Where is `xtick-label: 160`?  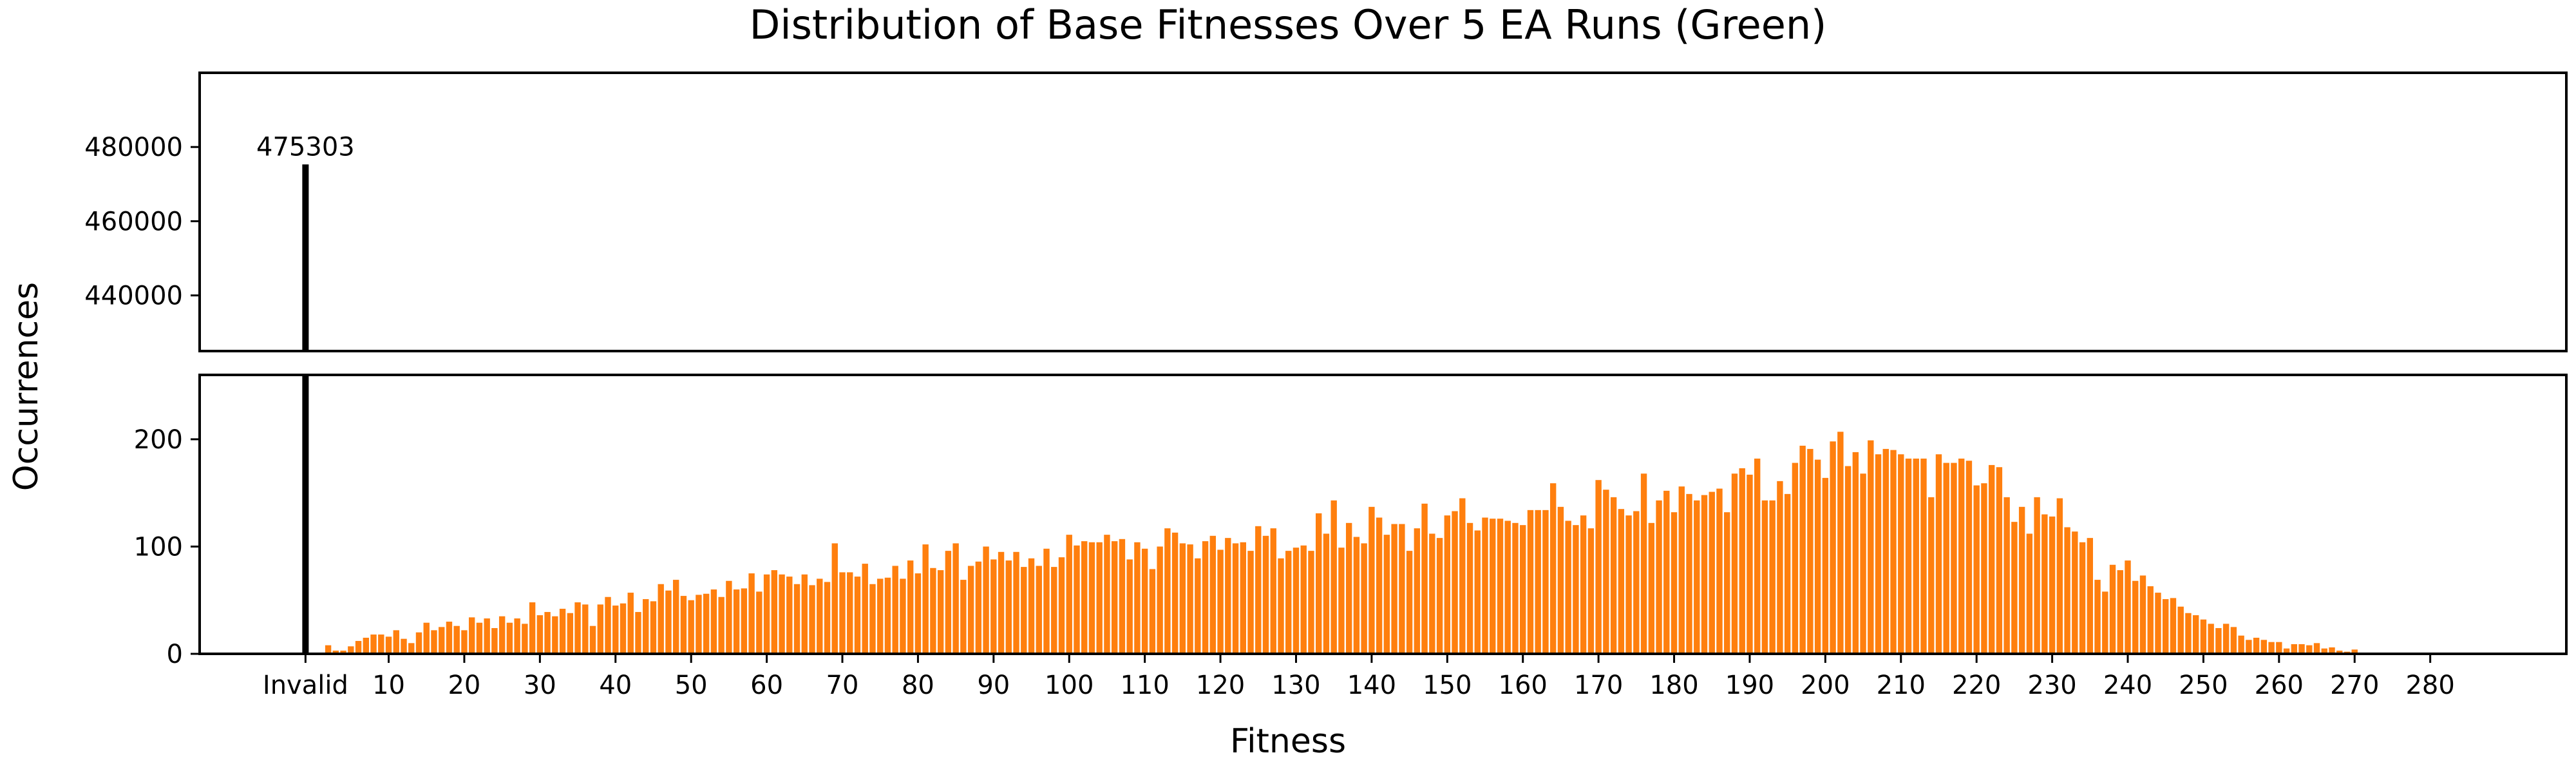 xtick-label: 160 is located at coordinates (1523, 686).